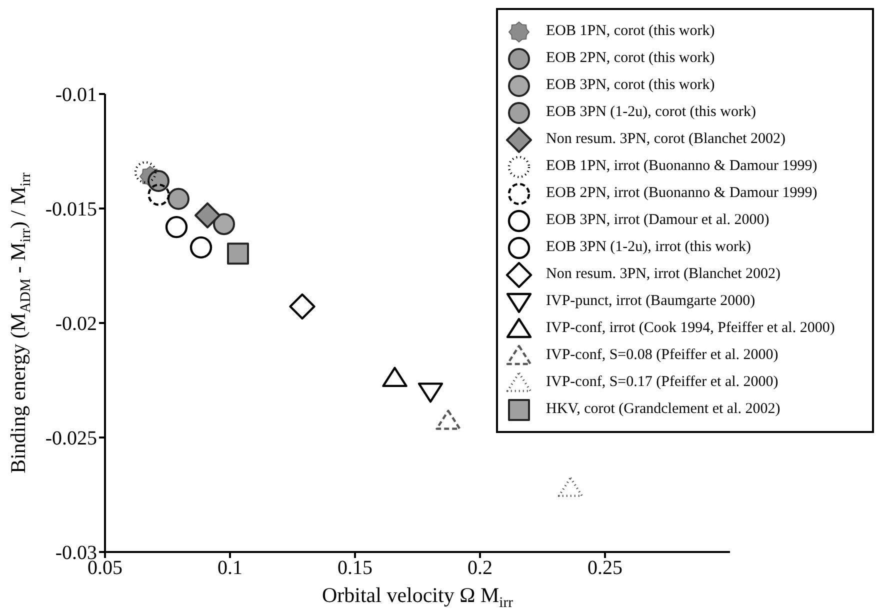  I want to click on legend-label: EOB 3PN (1-2u), irrot (this work), so click(648, 247).